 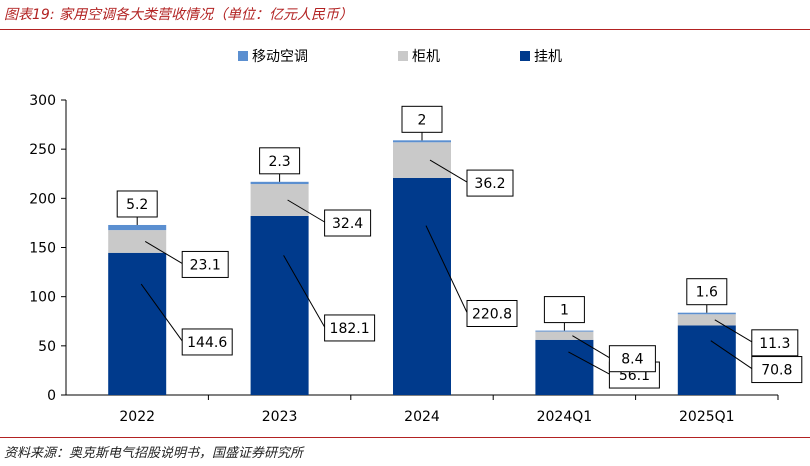 I want to click on bar-挂机-2025Q1, so click(x=706, y=360).